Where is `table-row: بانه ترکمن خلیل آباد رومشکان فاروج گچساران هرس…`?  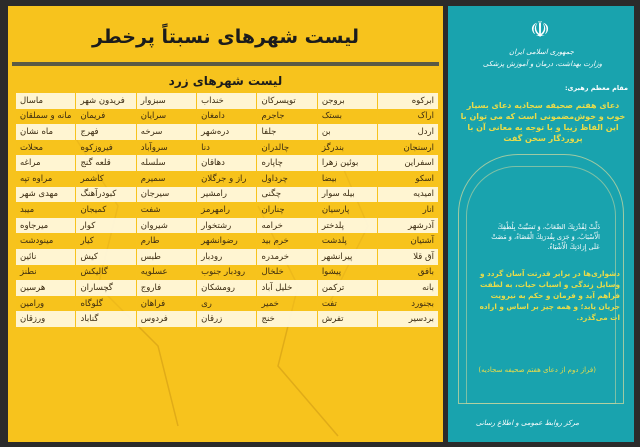
table-row: بانه ترکمن خلیل آباد رومشکان فاروج گچساران هرس… is located at coordinates (226, 288).